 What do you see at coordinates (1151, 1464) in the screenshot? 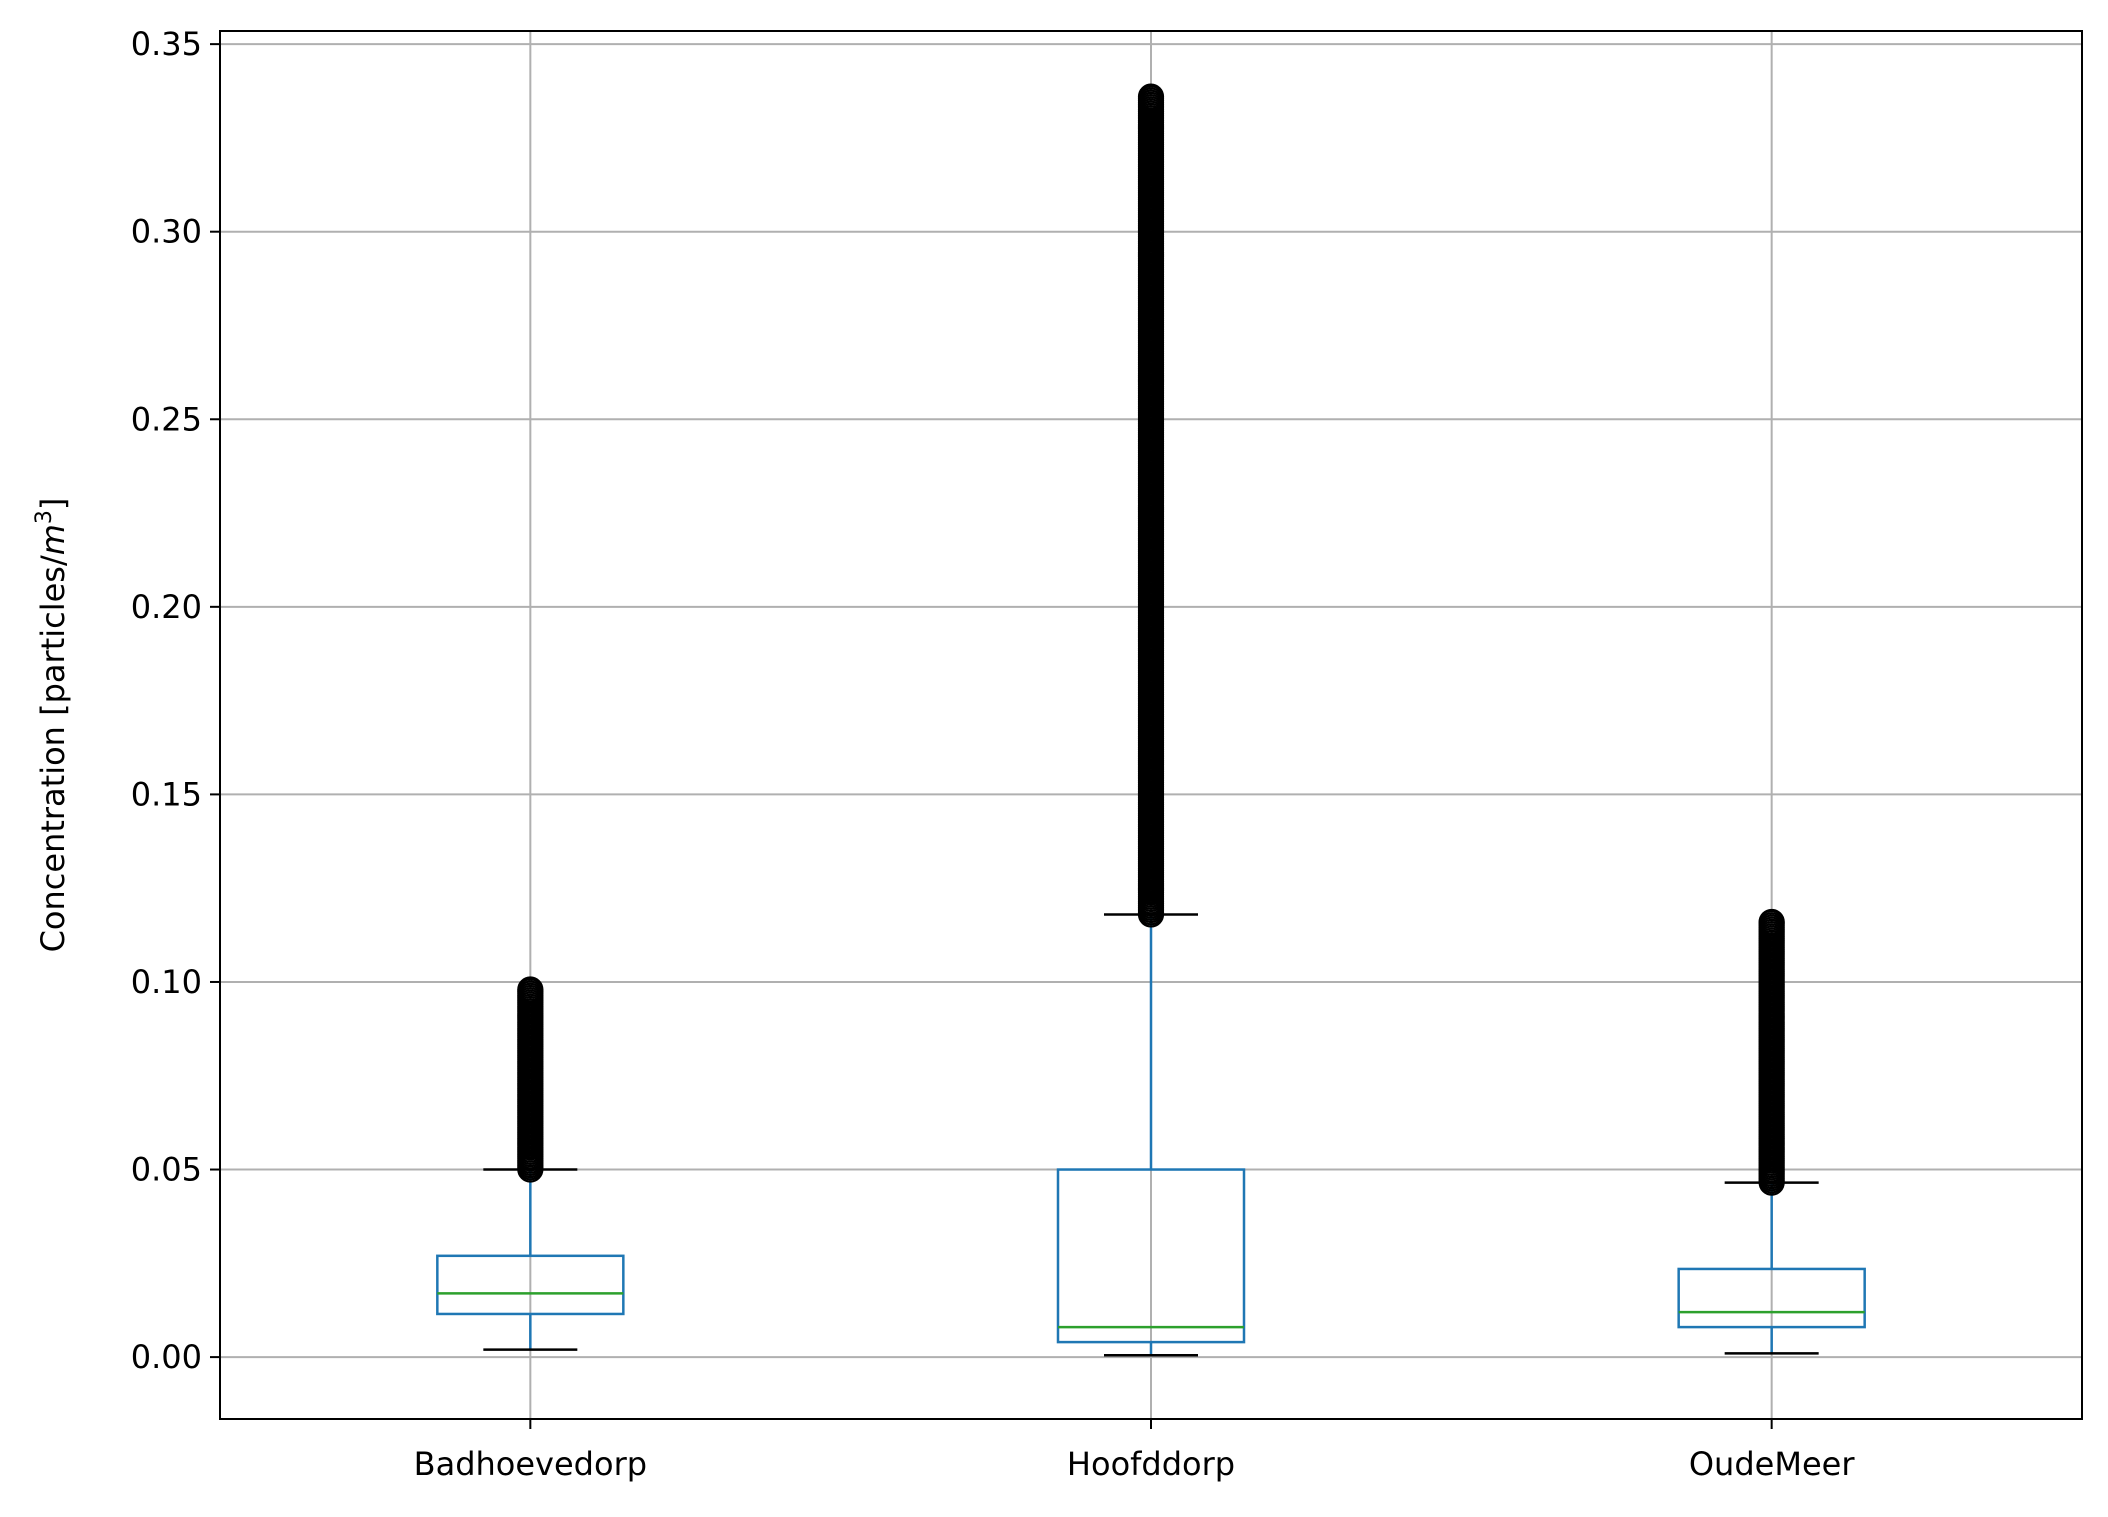
I see `x-tick-label: Hoofddorp` at bounding box center [1151, 1464].